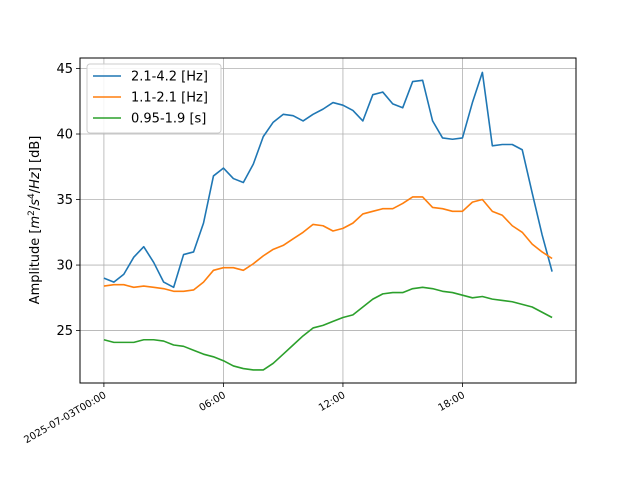 This screenshot has width=640, height=480. I want to click on y-axis: 25 30 35 40 45, so click(68, 200).